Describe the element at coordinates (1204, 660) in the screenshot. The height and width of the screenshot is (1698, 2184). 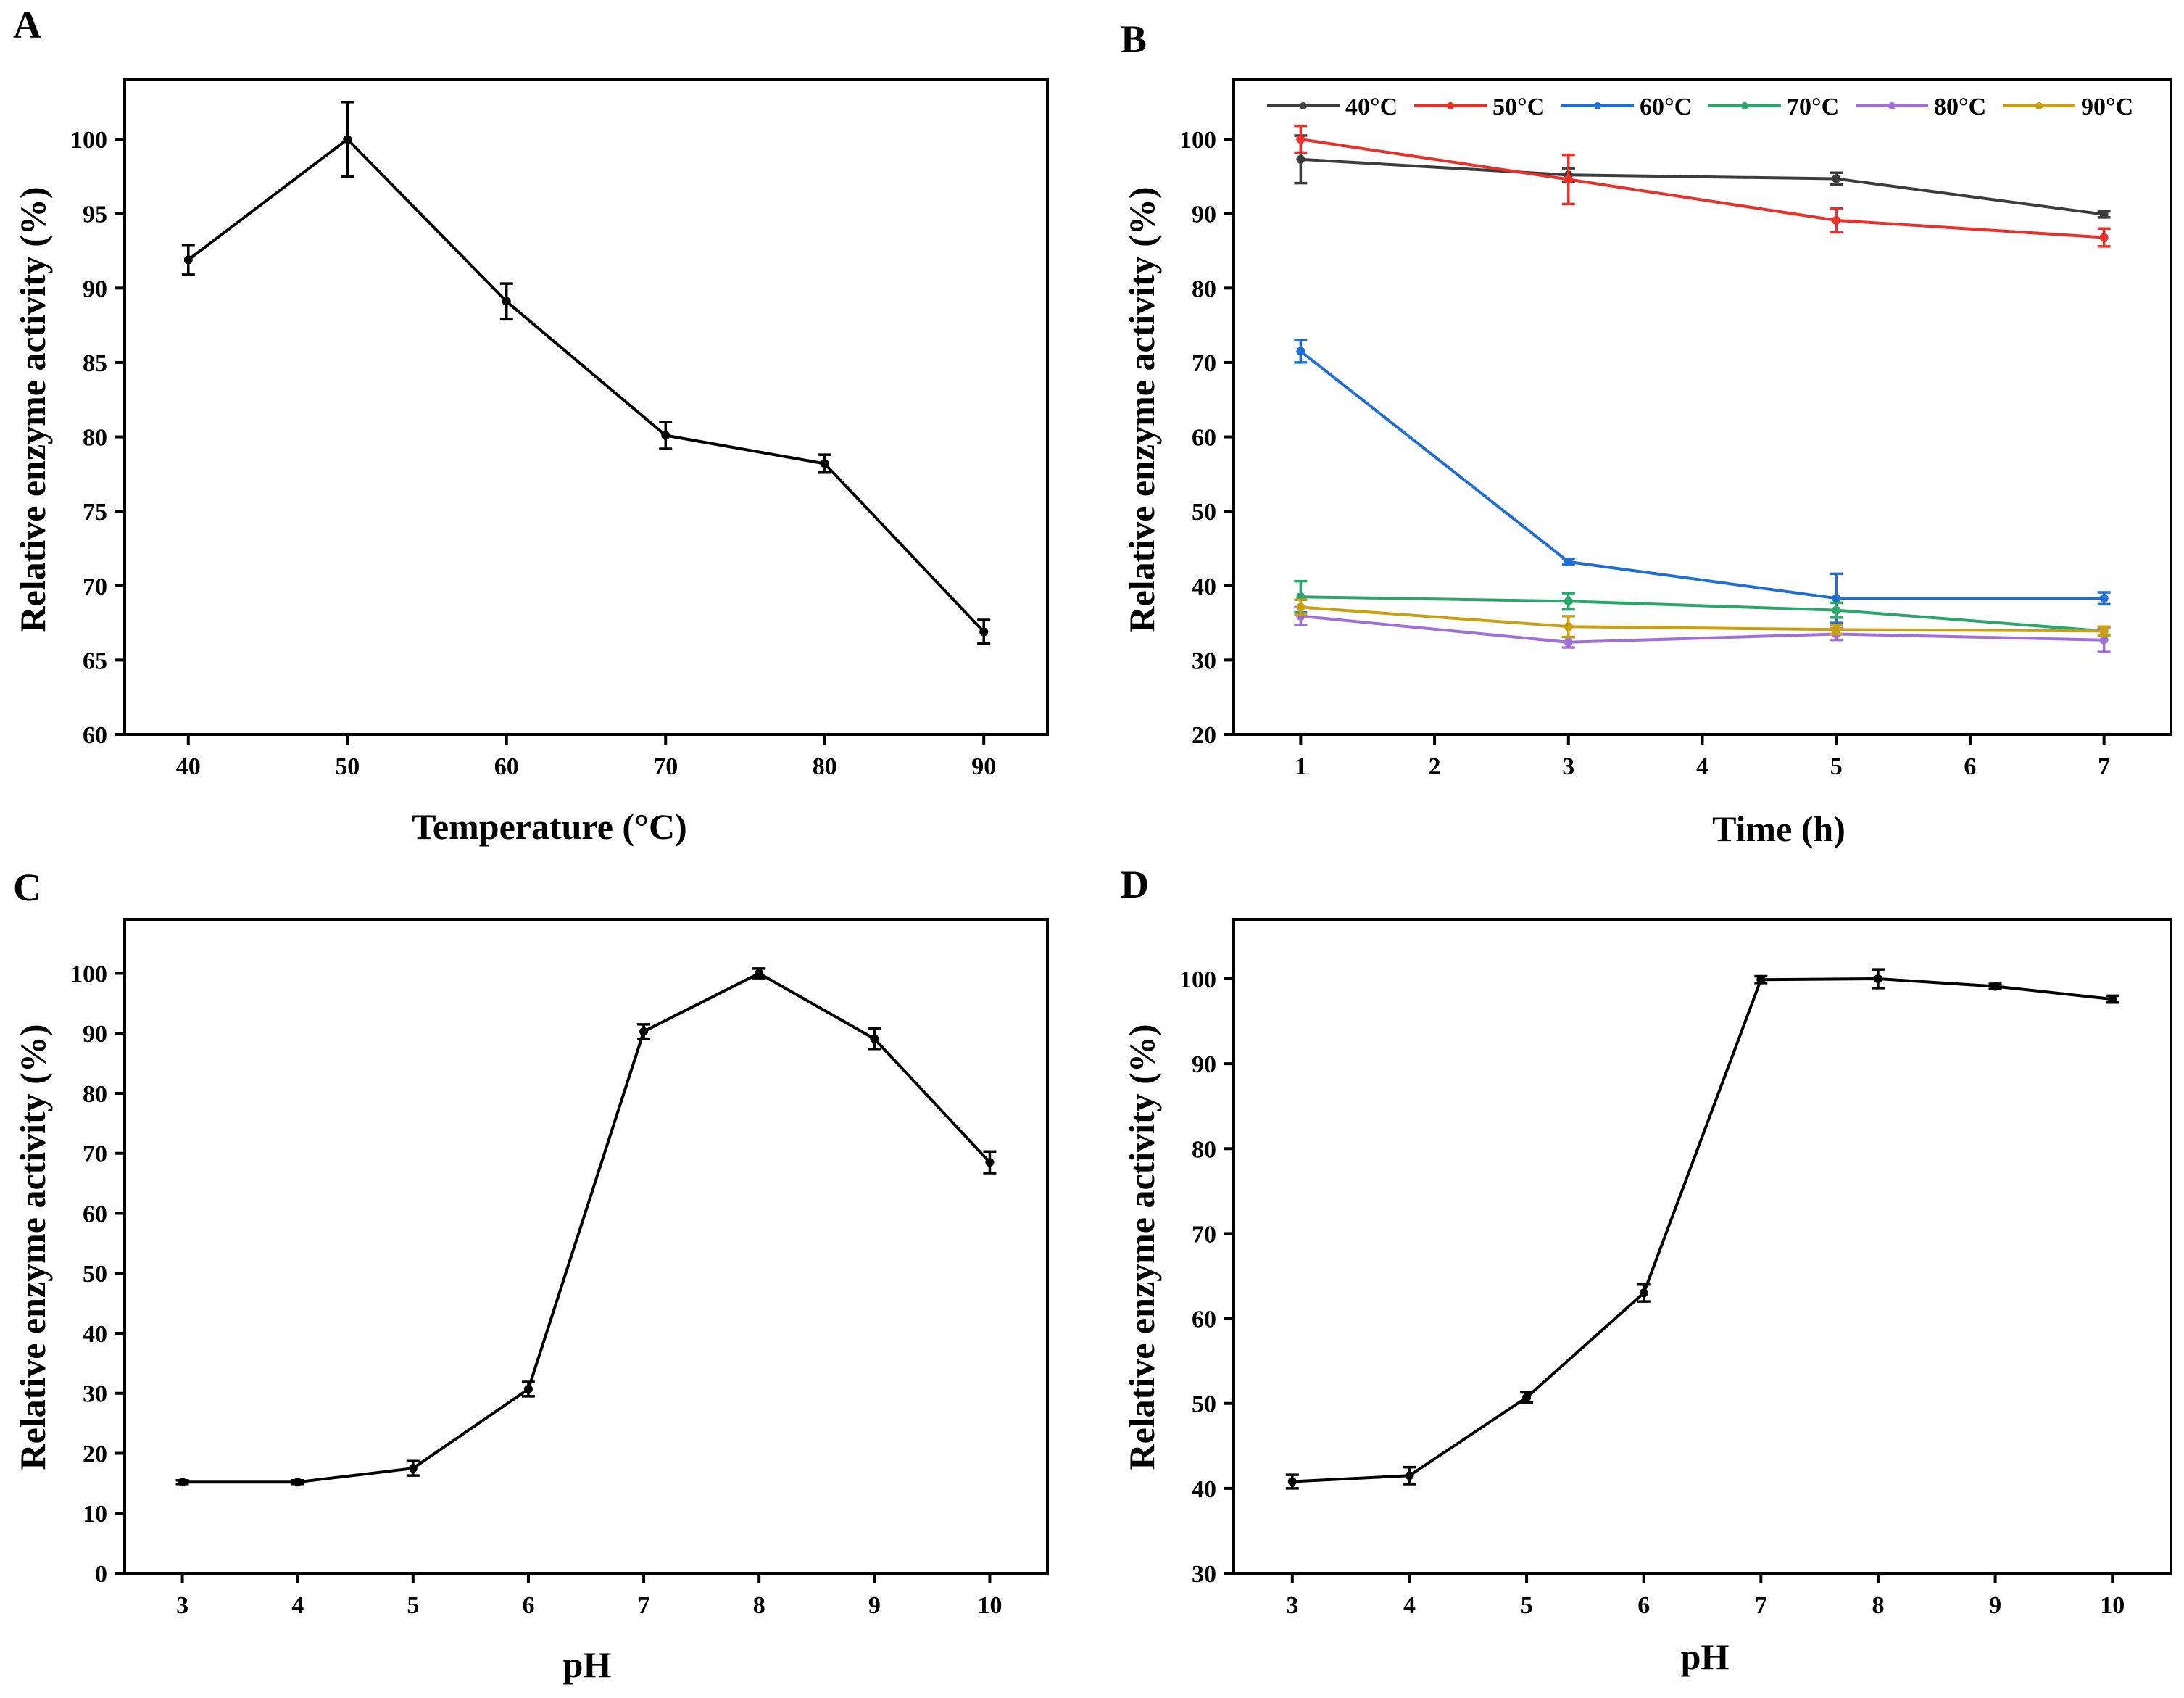
I see `panel-b-y-tick-label-1: 30` at that location.